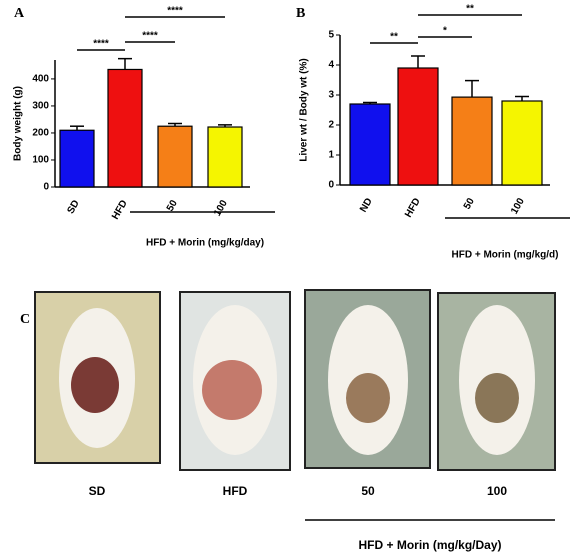 The width and height of the screenshot is (588, 554). I want to click on panel-label: C, so click(25, 319).